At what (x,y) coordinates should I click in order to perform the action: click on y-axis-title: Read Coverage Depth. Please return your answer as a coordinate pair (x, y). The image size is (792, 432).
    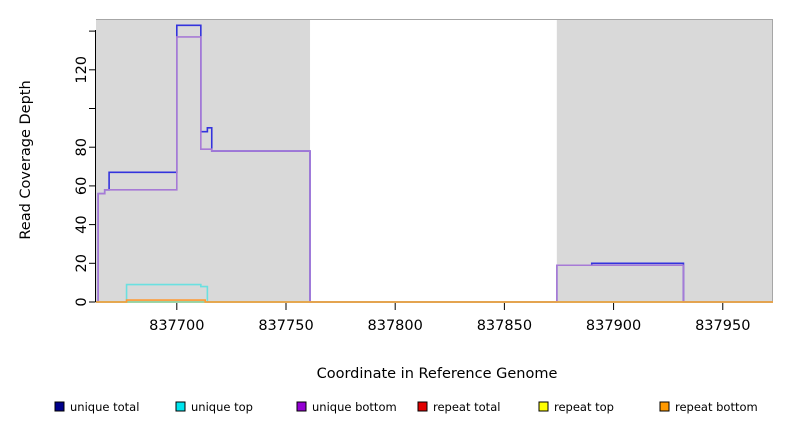
    Looking at the image, I should click on (26, 159).